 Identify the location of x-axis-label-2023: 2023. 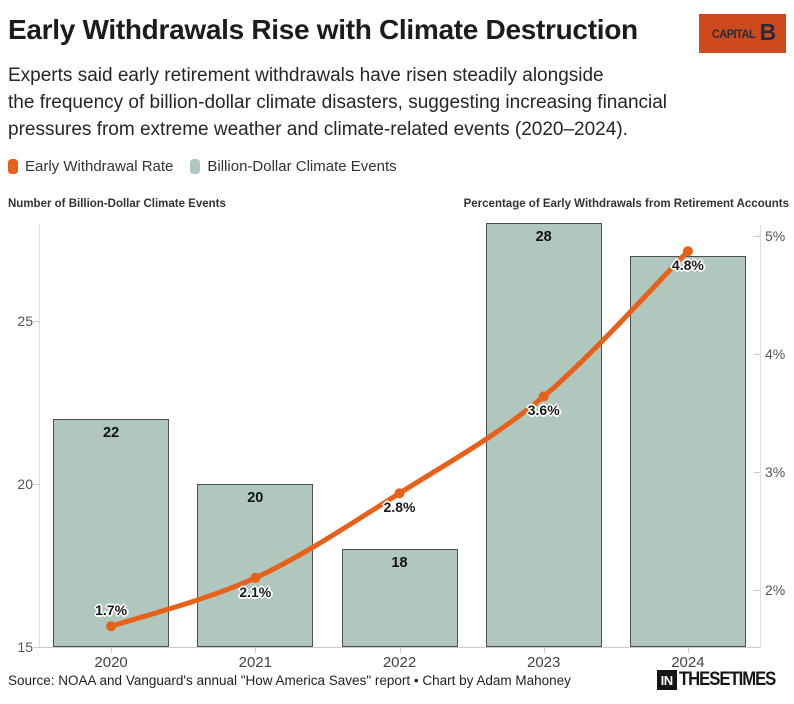
(544, 662).